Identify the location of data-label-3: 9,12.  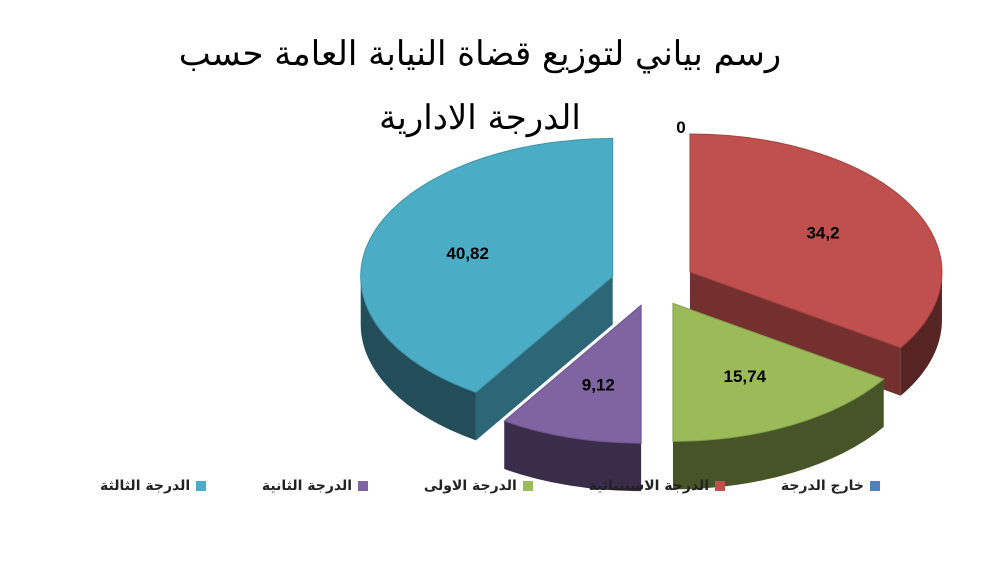
(598, 385).